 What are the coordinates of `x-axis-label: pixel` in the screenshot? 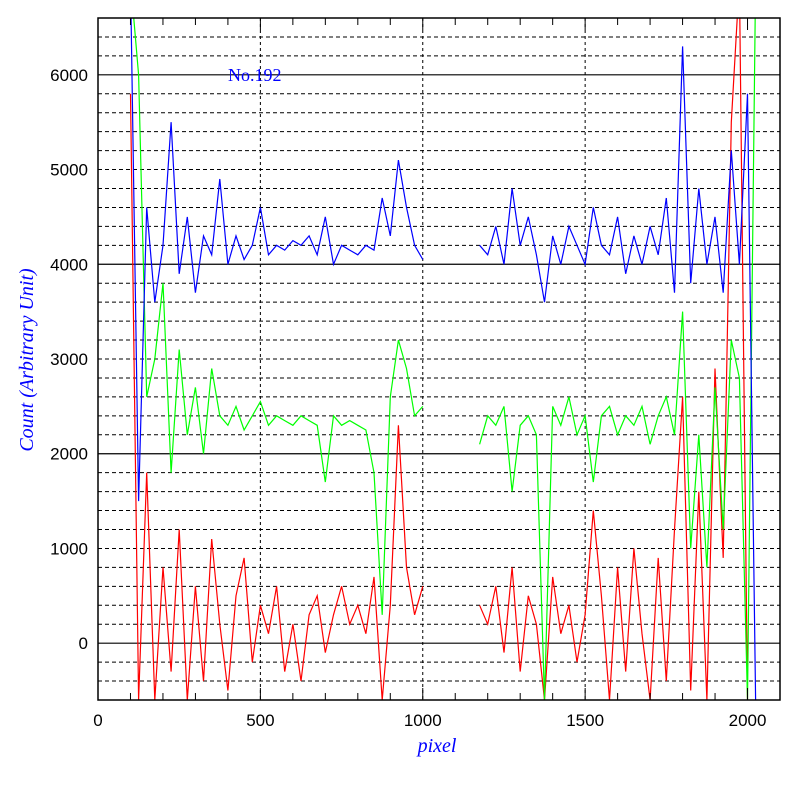 It's located at (436, 746).